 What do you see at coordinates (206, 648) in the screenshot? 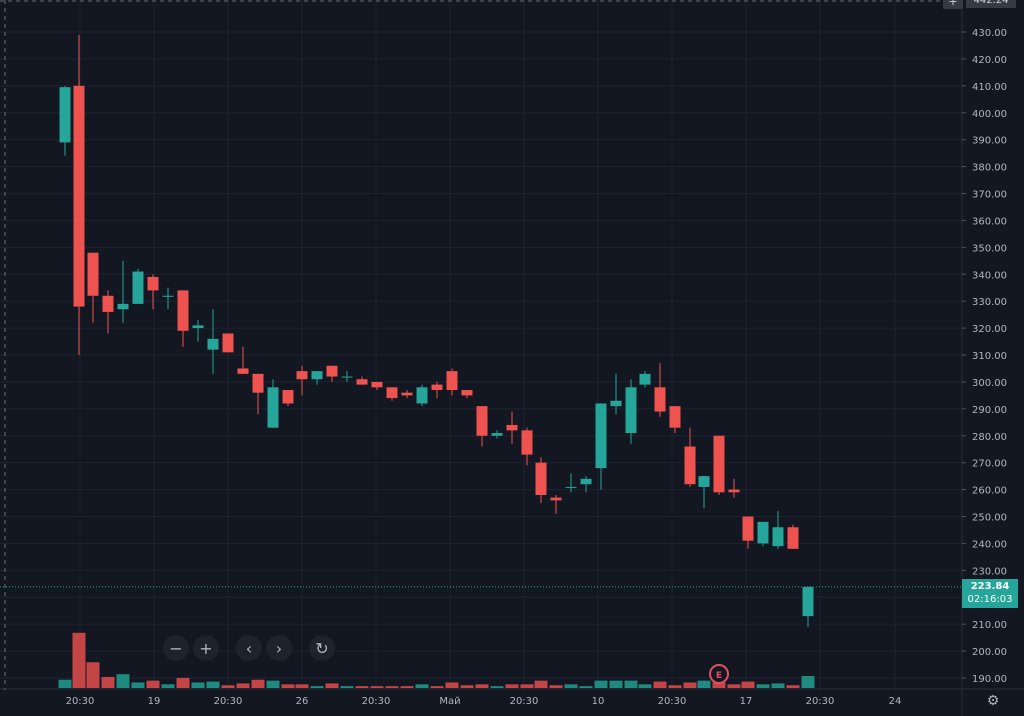
I see `zoom-in-button: +` at bounding box center [206, 648].